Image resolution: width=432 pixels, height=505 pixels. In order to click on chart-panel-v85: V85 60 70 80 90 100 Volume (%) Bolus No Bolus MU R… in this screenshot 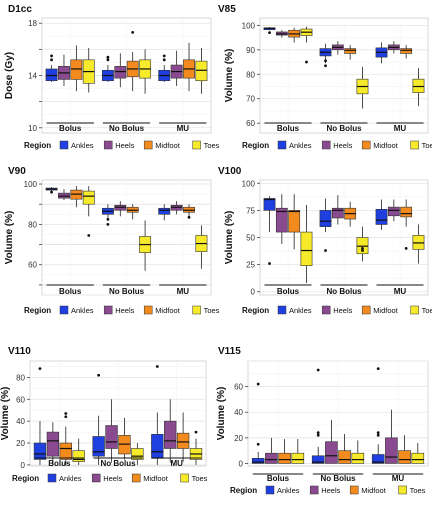, I will do `click(325, 77)`.